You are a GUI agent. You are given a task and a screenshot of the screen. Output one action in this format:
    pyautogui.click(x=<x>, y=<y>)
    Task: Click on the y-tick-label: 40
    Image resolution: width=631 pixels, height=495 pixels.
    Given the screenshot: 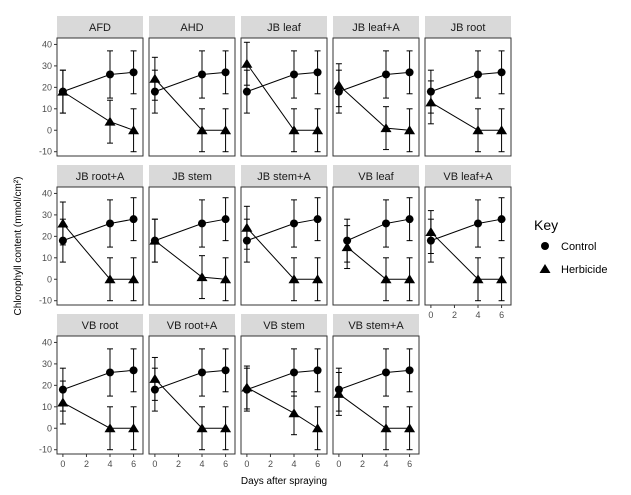 What is the action you would take?
    pyautogui.click(x=47, y=44)
    